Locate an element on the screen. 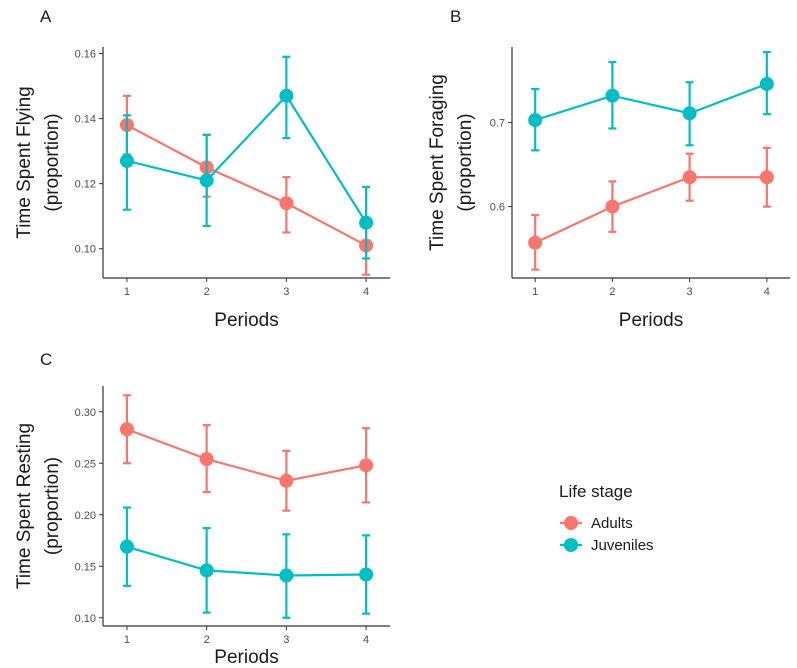  legend-label: Juveniles is located at coordinates (622, 545).